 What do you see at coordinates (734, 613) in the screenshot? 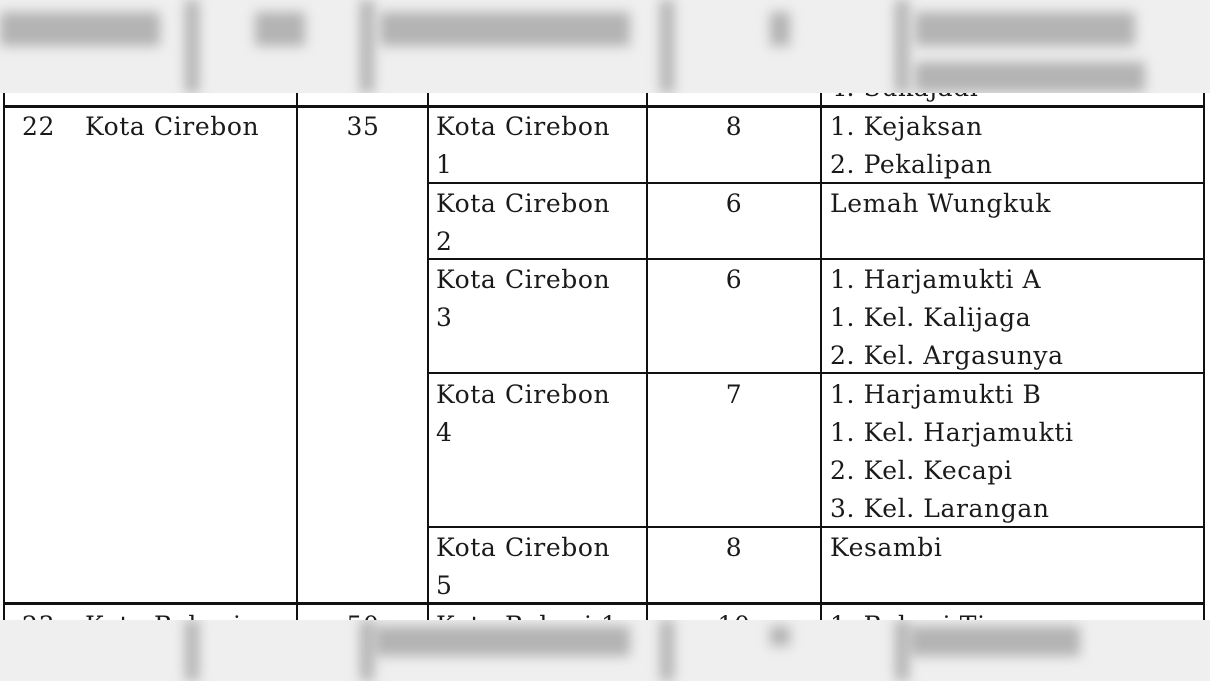
I see `next-district-count: 10` at bounding box center [734, 613].